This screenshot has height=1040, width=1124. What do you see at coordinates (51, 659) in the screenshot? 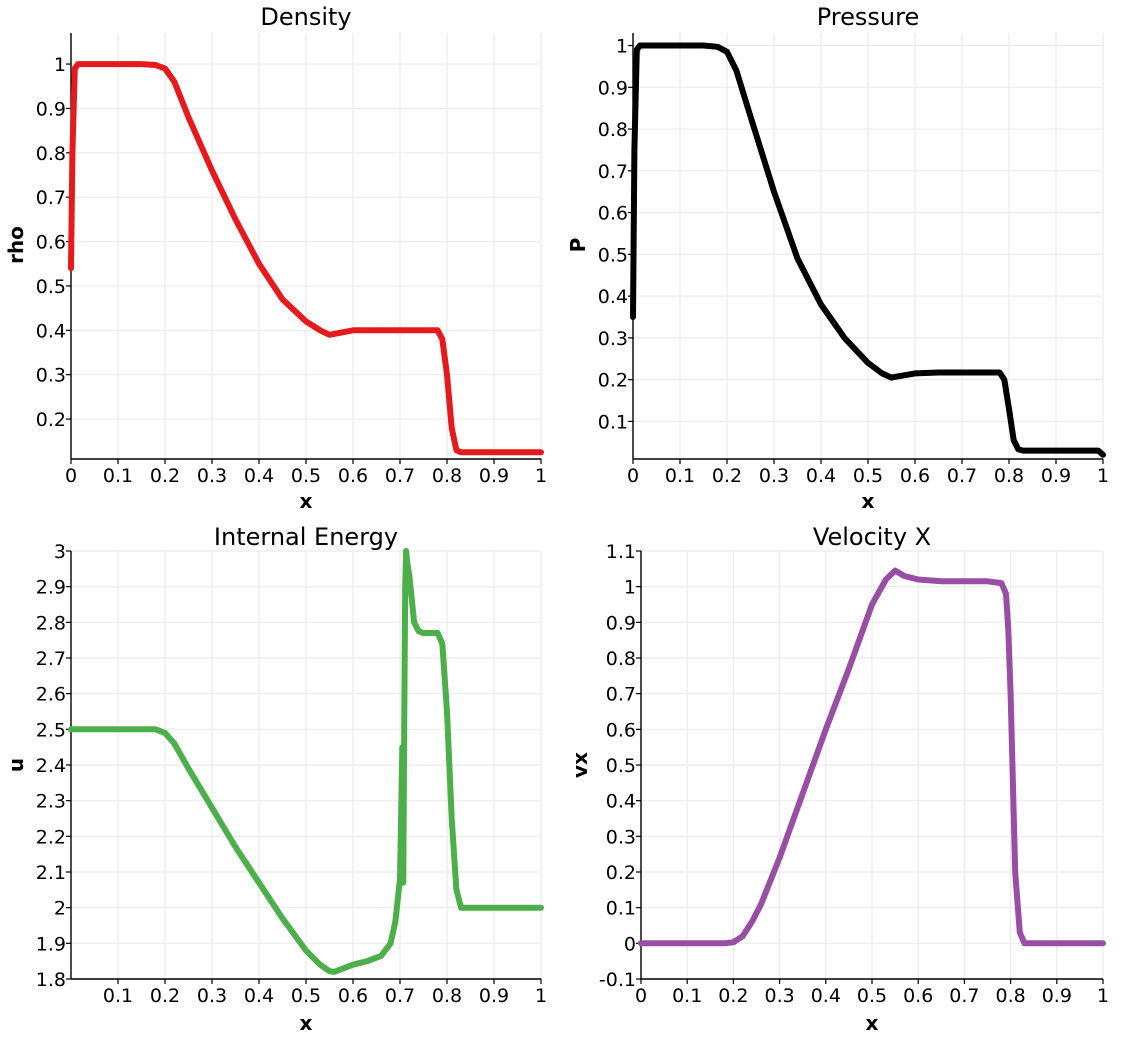
I see `internal-energy-y-tick-label: 2.7` at bounding box center [51, 659].